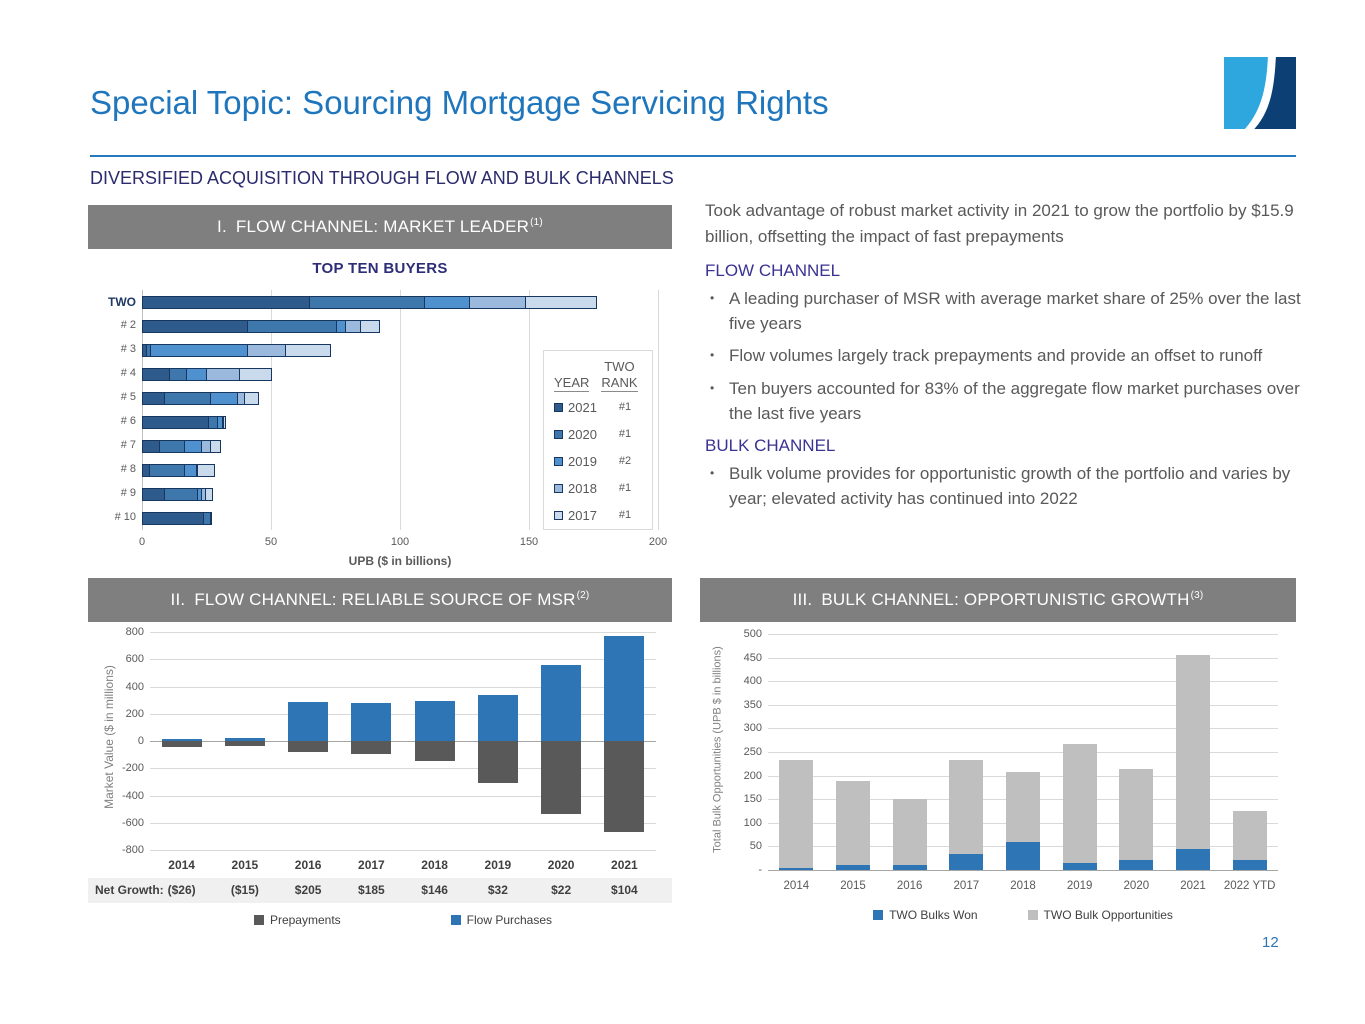 The width and height of the screenshot is (1365, 1024). I want to click on bar-segment-2018, so click(353, 326).